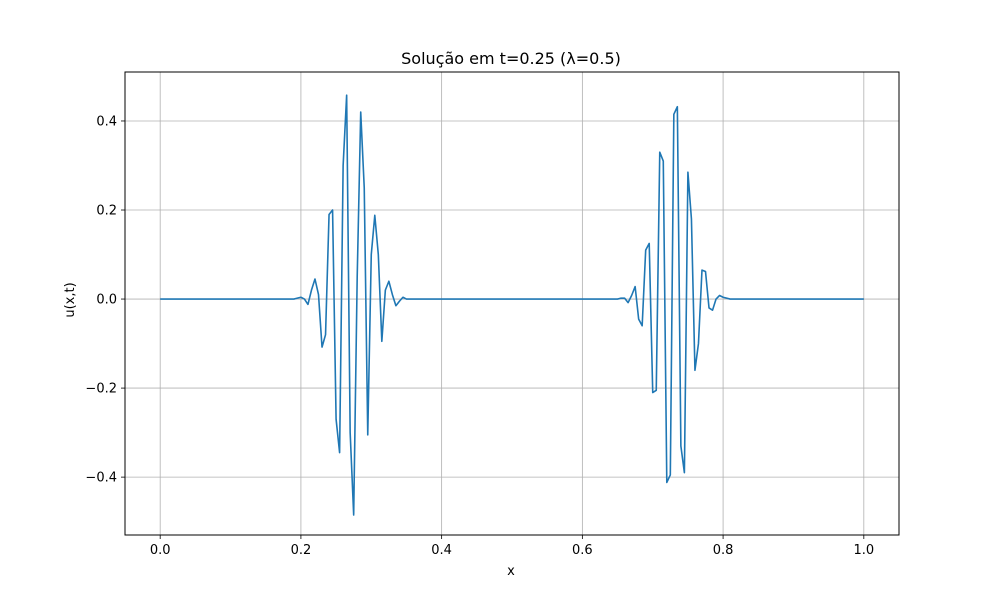  What do you see at coordinates (101, 478) in the screenshot?
I see `y-tick-label: −0.4` at bounding box center [101, 478].